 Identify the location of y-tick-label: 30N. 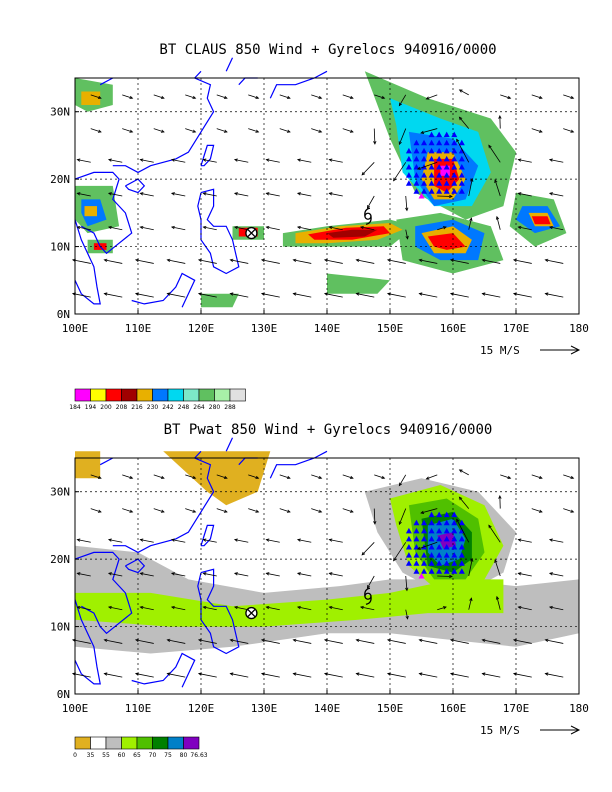
(60, 112).